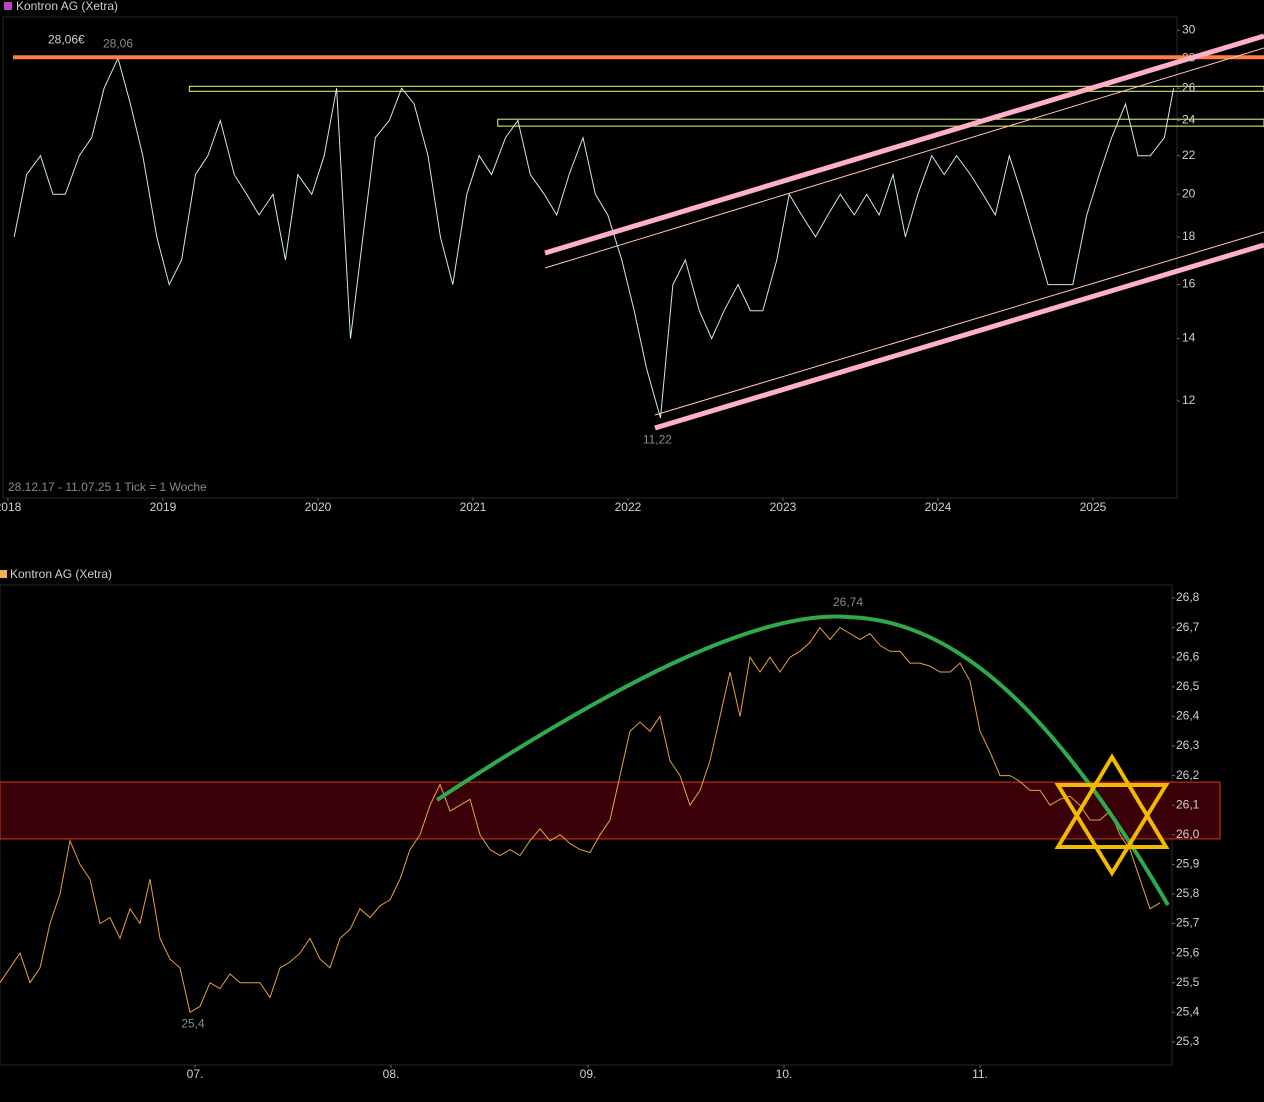  Describe the element at coordinates (657, 439) in the screenshot. I see `extreme-label: 11,22` at that location.